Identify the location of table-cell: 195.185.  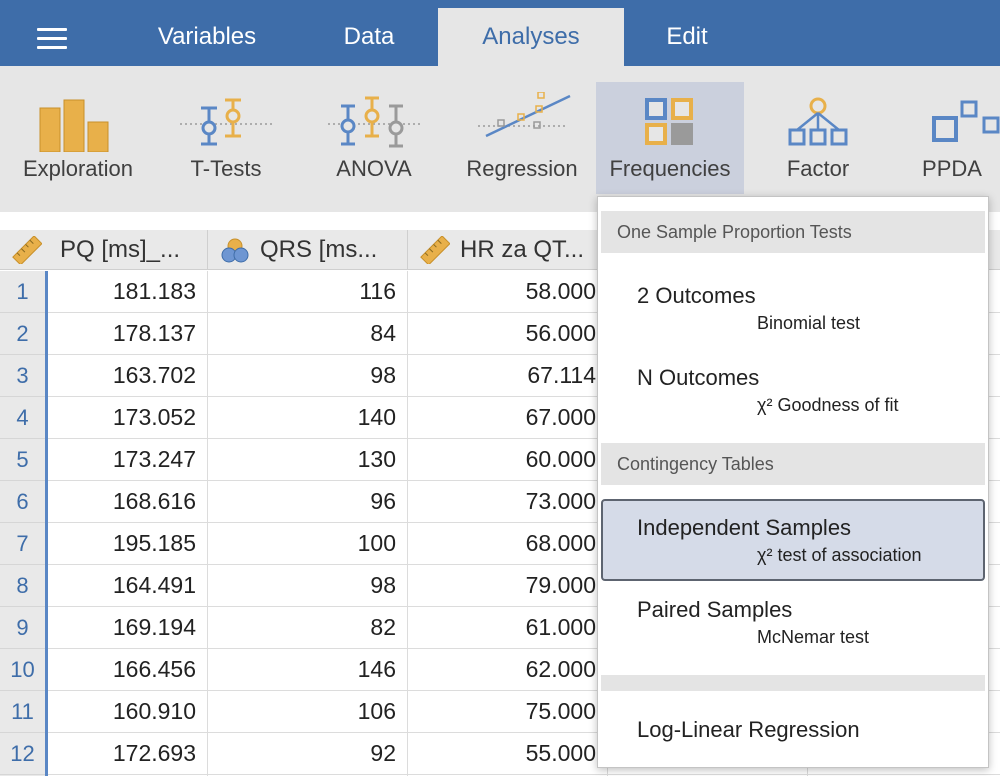
(154, 543).